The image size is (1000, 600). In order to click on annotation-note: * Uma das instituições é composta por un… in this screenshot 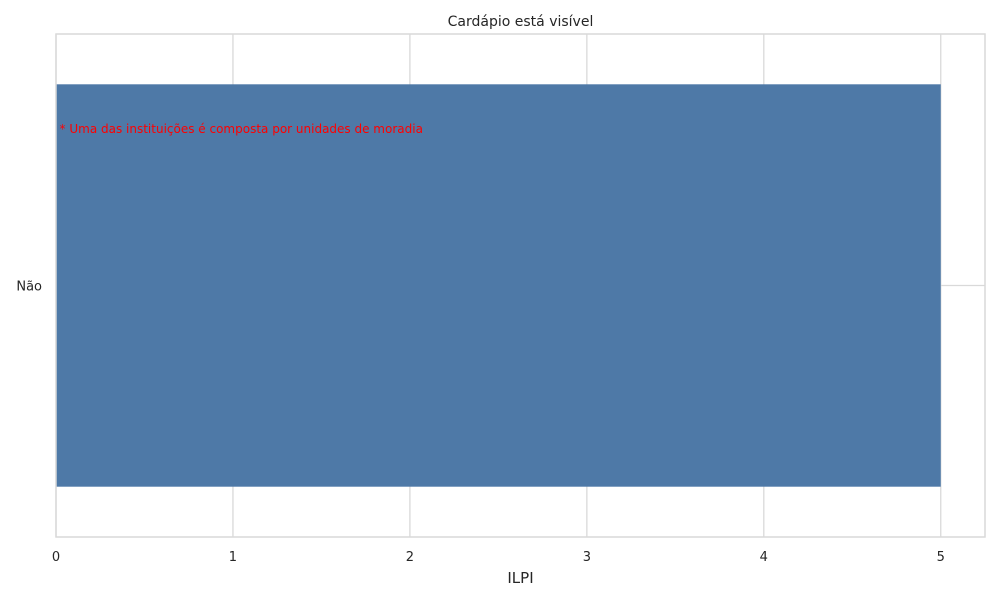, I will do `click(241, 129)`.